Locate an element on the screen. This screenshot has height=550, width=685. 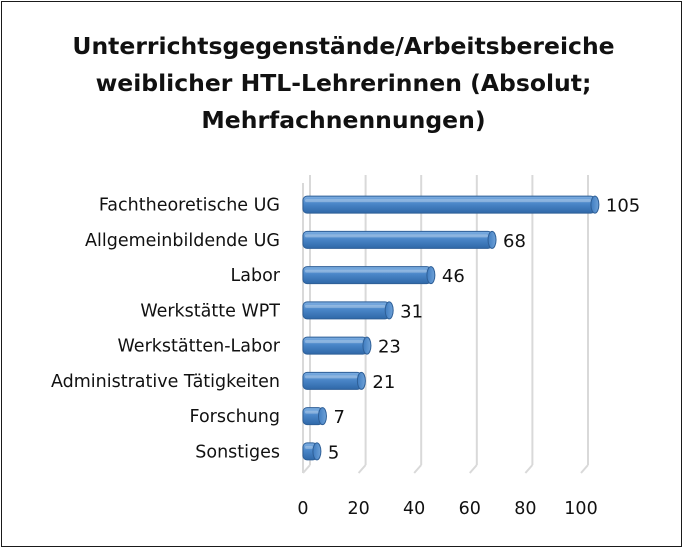
x-tick-label: 20 is located at coordinates (358, 509).